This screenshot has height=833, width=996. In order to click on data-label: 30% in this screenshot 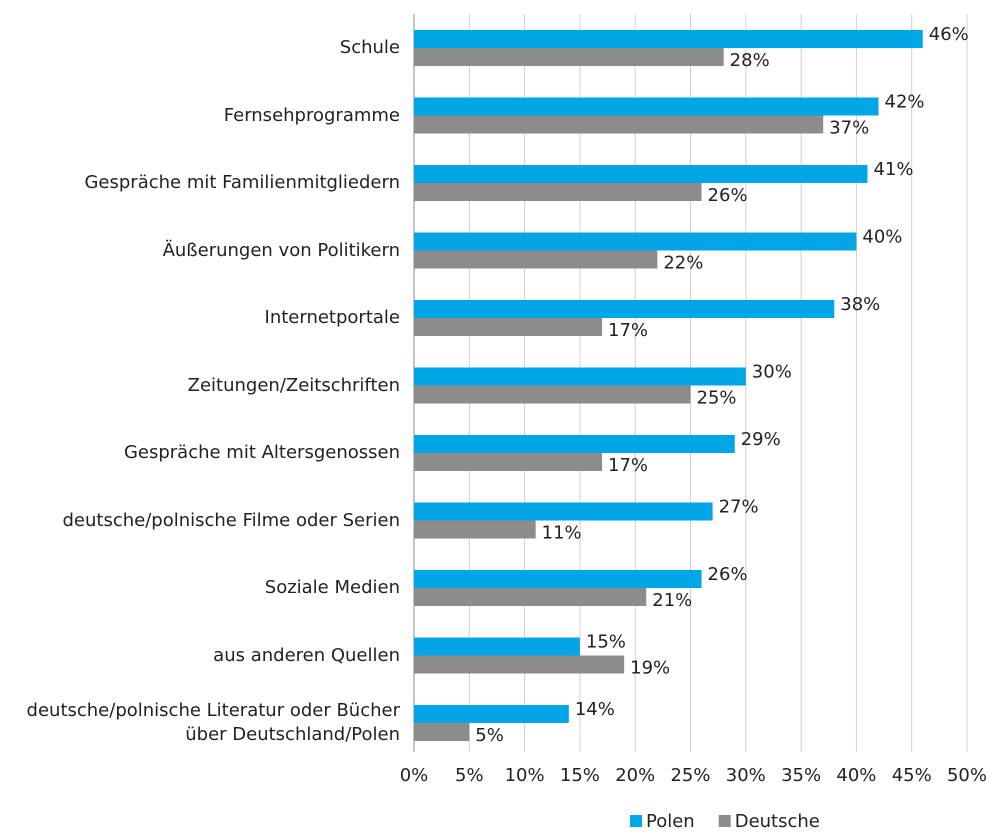, I will do `click(772, 372)`.